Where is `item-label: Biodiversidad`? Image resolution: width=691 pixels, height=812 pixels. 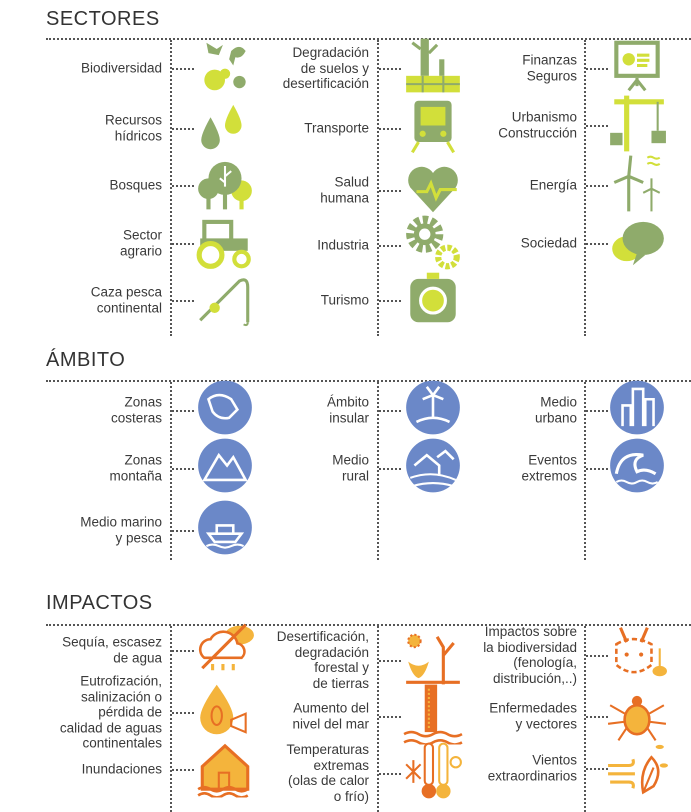
item-label: Biodiversidad is located at coordinates (121, 68).